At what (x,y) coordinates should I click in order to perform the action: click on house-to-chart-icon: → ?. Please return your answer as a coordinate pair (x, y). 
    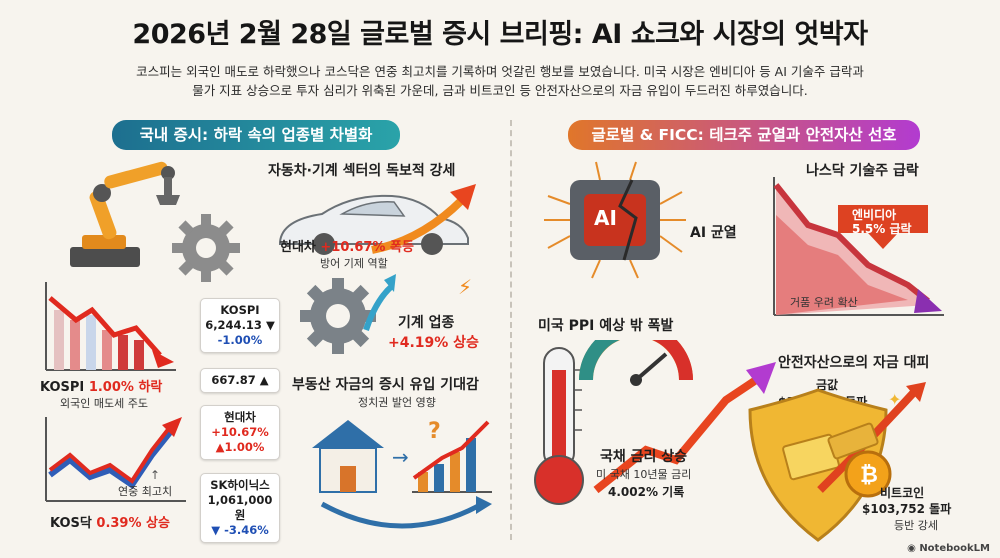
    Looking at the image, I should click on (402, 474).